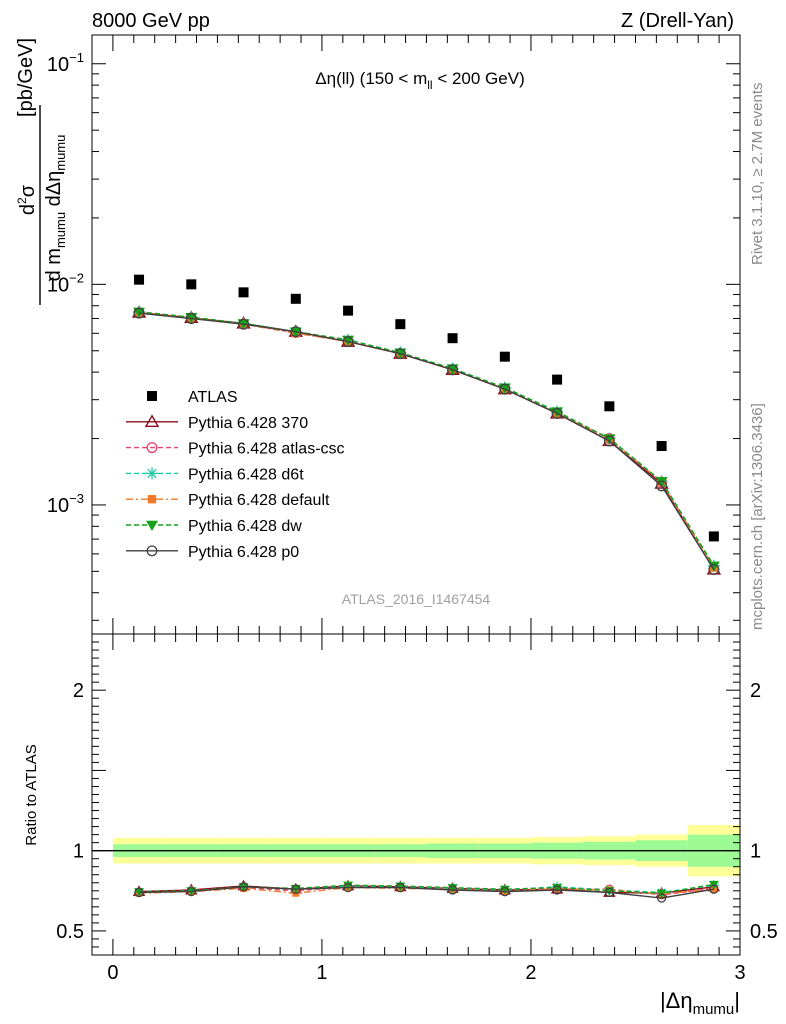 The image size is (786, 1024). What do you see at coordinates (151, 21) in the screenshot?
I see `header-left: 8000 GeV pp` at bounding box center [151, 21].